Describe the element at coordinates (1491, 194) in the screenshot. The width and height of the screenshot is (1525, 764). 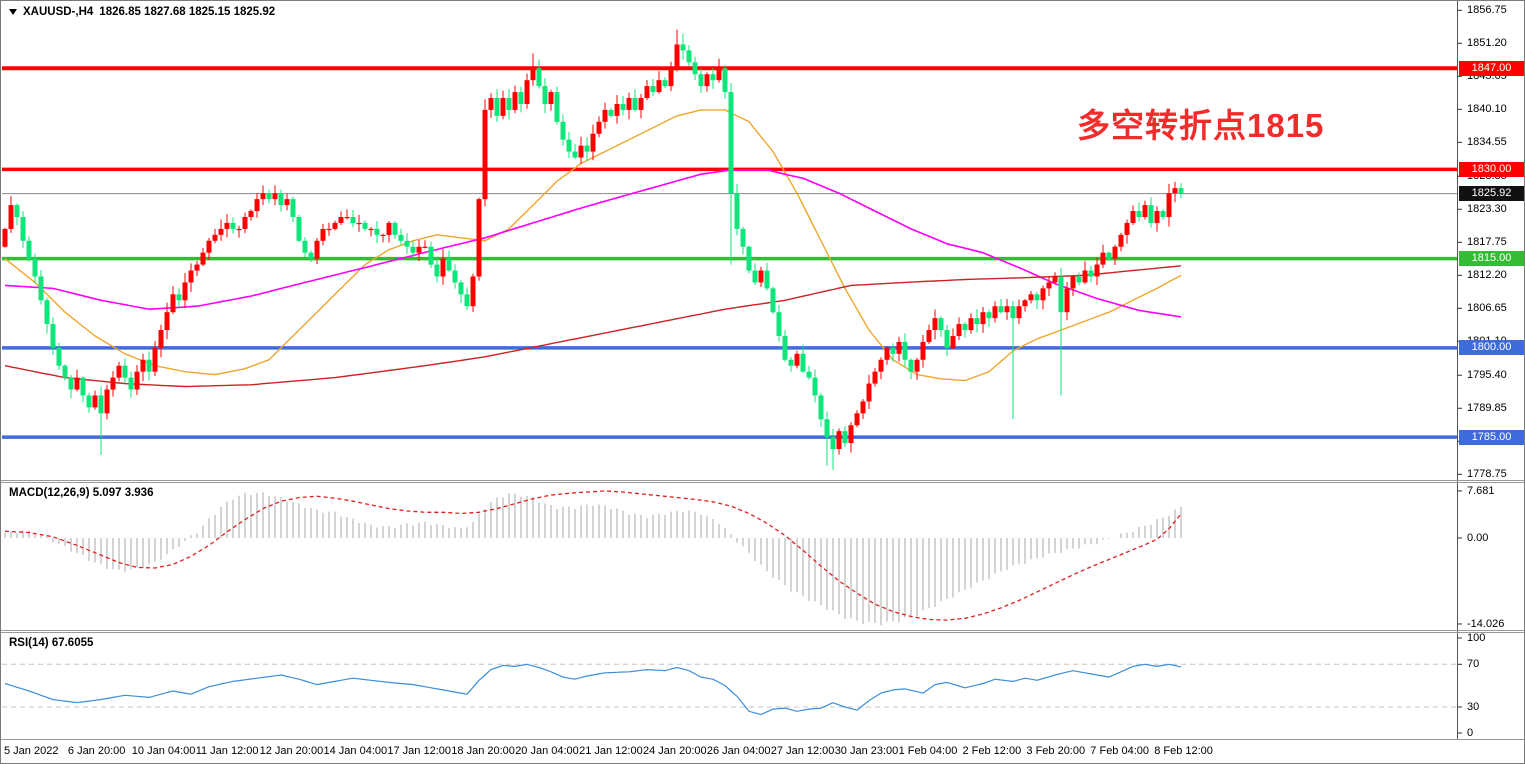
I see `current-price-badge: 1825.92` at that location.